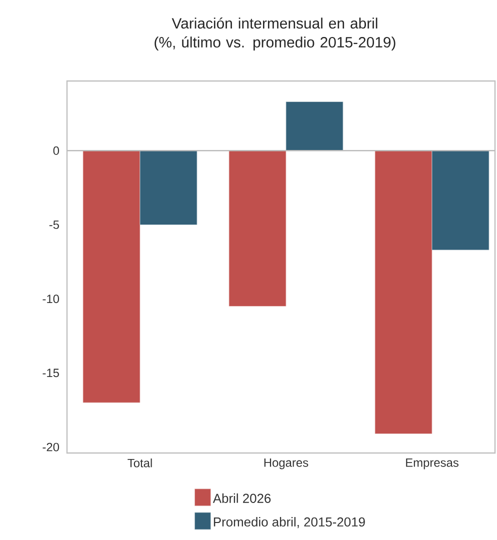 The width and height of the screenshot is (497, 540). I want to click on legend-label: Promedio abril, 2015-2019, so click(289, 522).